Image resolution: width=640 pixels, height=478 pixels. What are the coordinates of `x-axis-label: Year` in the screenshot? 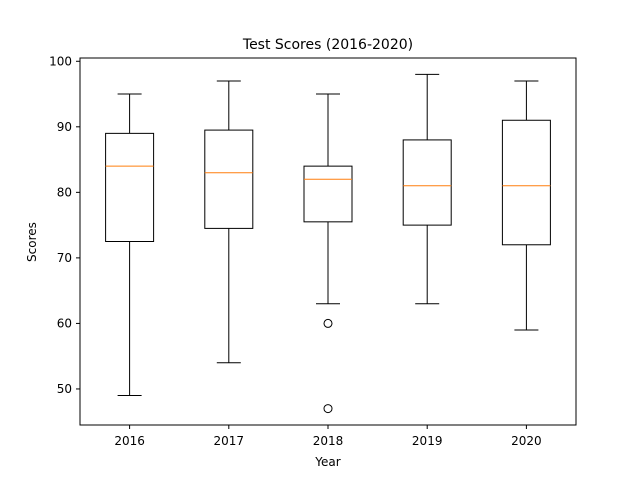 It's located at (327, 462).